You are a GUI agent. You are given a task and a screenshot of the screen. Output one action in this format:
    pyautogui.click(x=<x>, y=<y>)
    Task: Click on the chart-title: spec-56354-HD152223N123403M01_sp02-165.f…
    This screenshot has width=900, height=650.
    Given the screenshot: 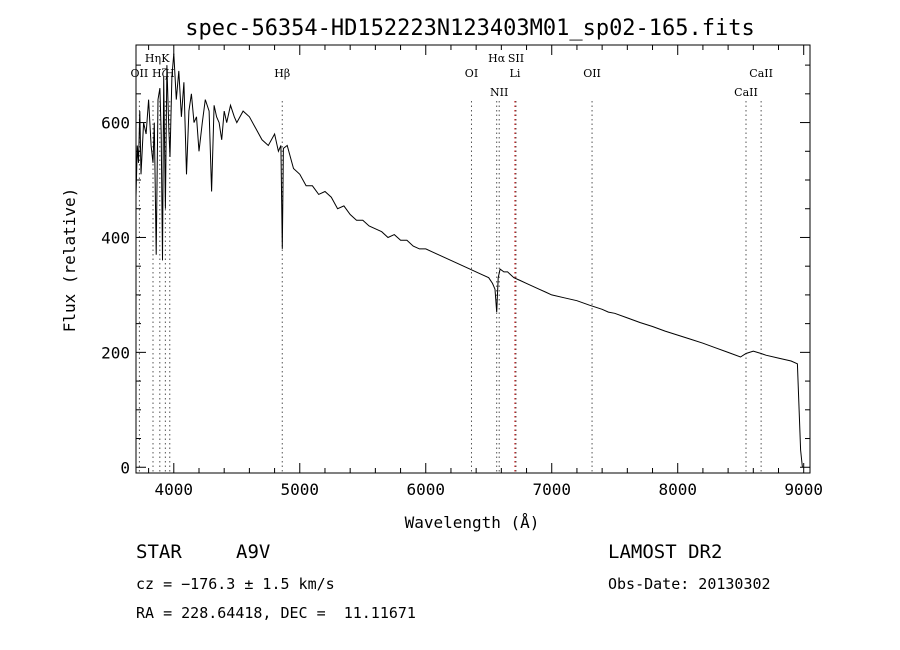 What is the action you would take?
    pyautogui.click(x=470, y=28)
    